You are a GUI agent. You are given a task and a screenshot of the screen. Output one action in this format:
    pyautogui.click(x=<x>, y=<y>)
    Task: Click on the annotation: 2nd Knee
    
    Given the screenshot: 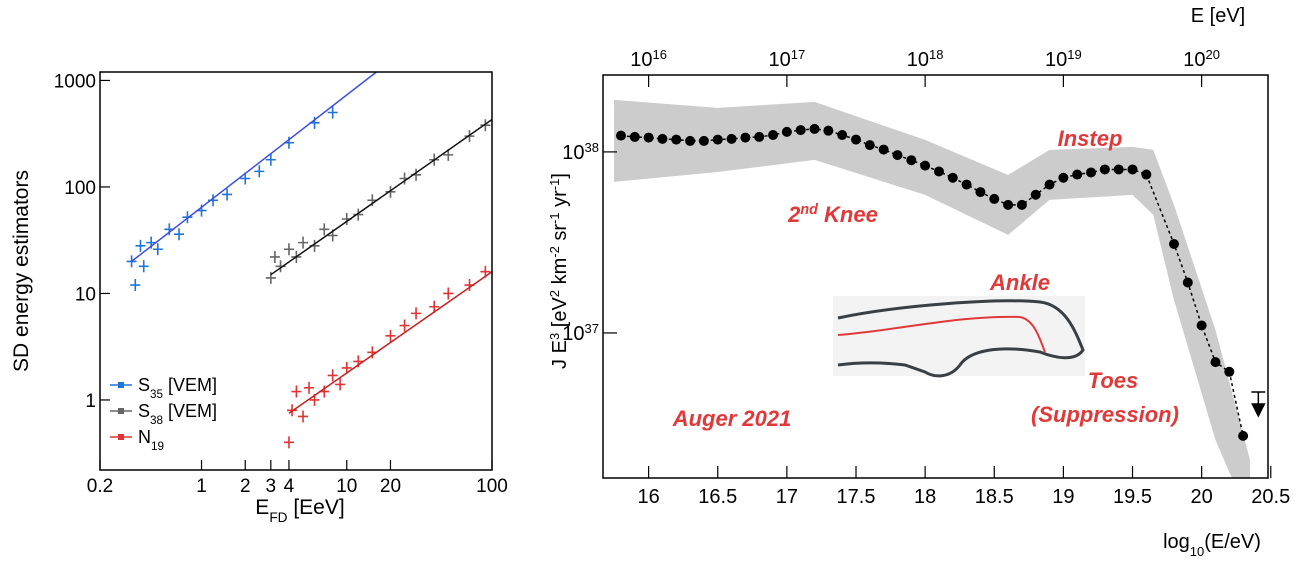 What is the action you would take?
    pyautogui.click(x=832, y=214)
    